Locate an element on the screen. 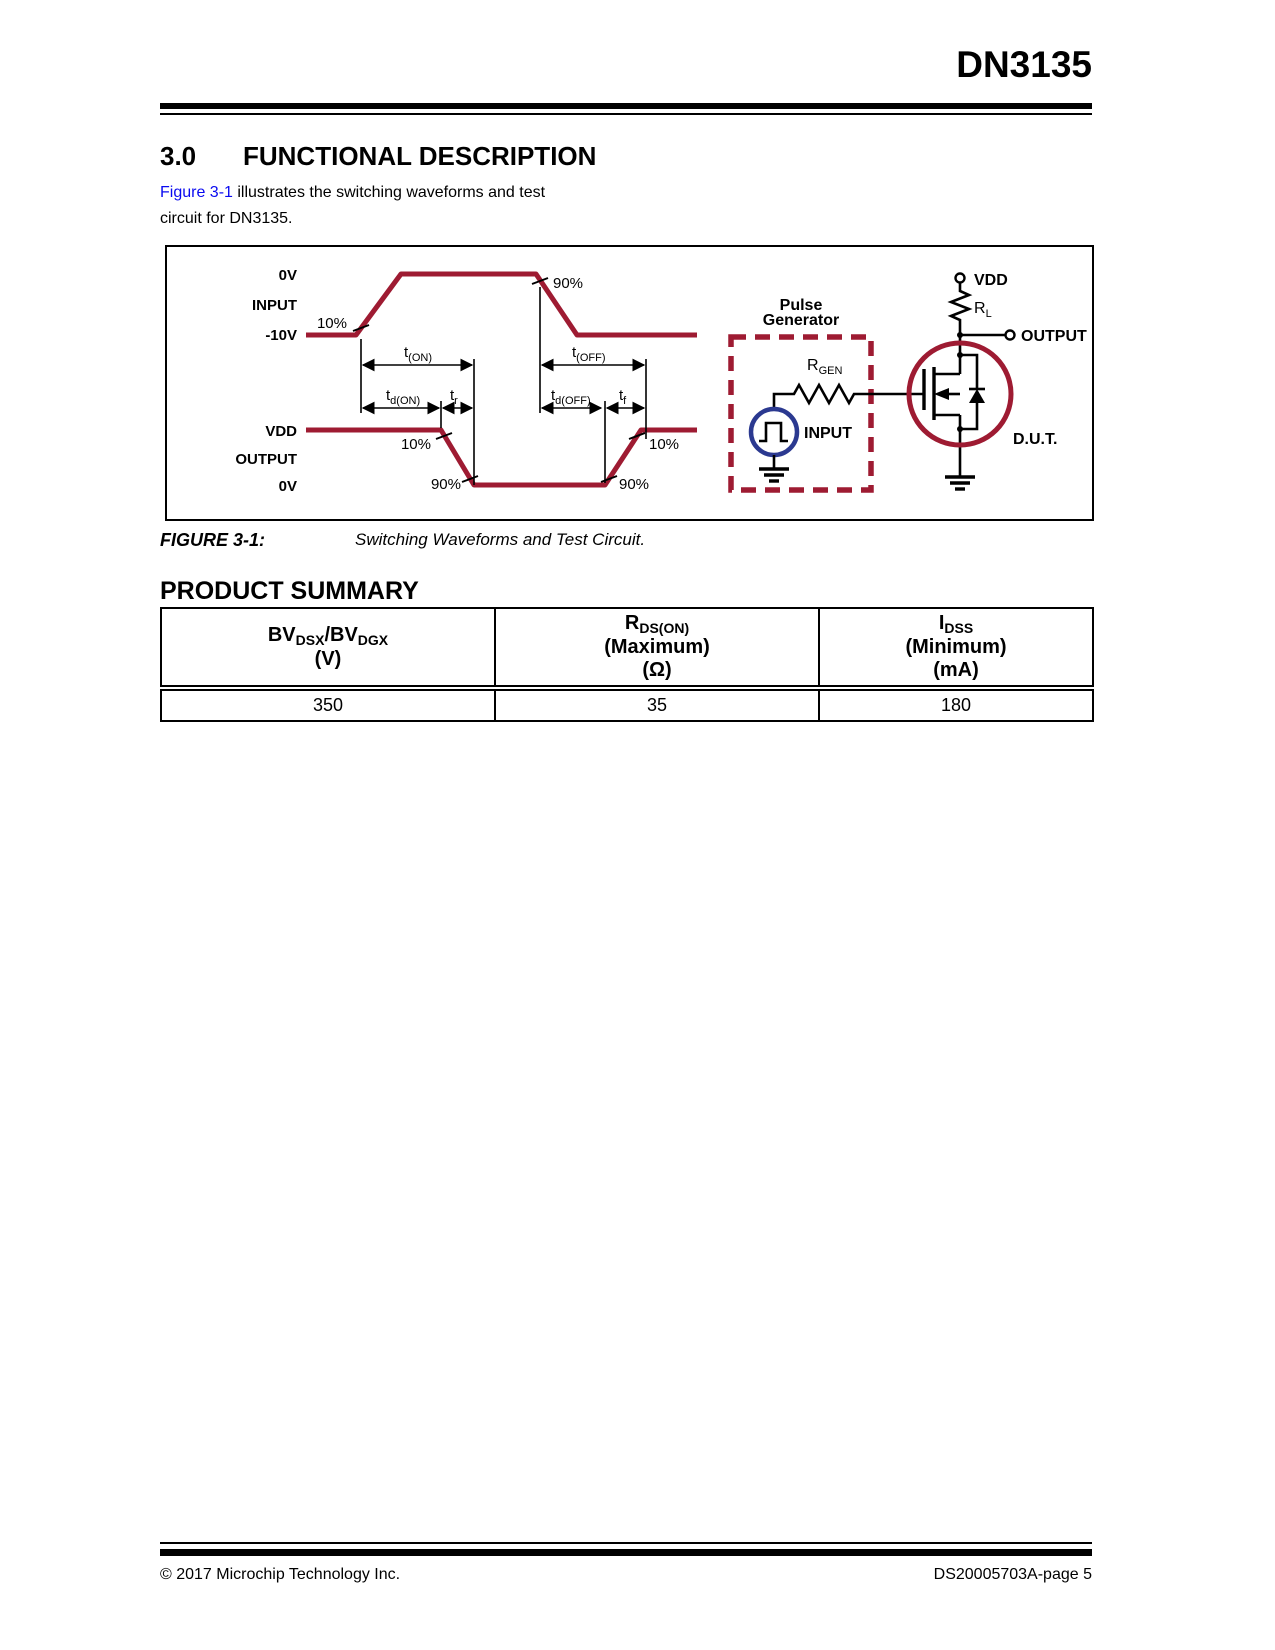 This screenshot has width=1275, height=1650. extension-lines is located at coordinates (503, 386).